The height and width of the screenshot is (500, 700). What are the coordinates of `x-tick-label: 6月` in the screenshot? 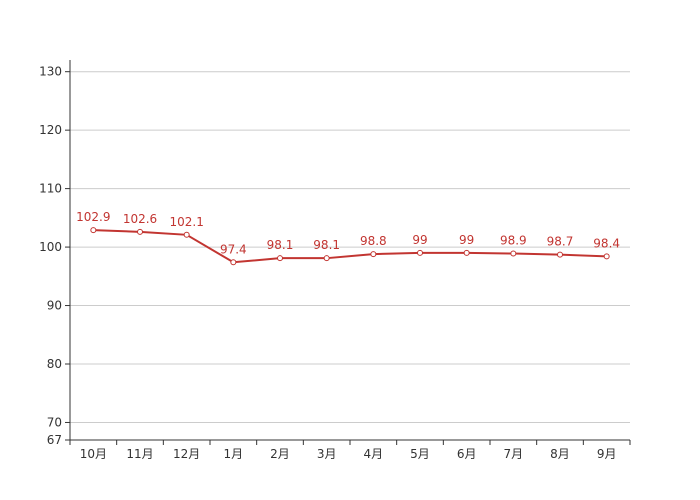 It's located at (467, 454).